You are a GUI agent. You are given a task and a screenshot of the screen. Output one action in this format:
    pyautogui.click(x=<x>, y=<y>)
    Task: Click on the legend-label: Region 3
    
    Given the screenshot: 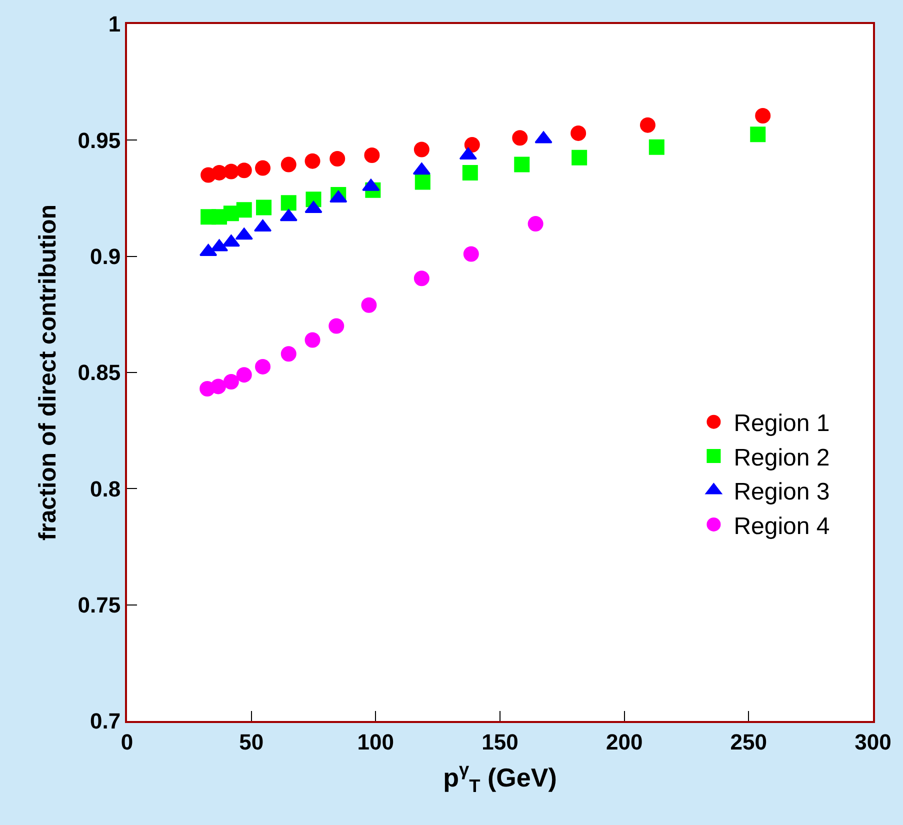 What is the action you would take?
    pyautogui.click(x=782, y=492)
    